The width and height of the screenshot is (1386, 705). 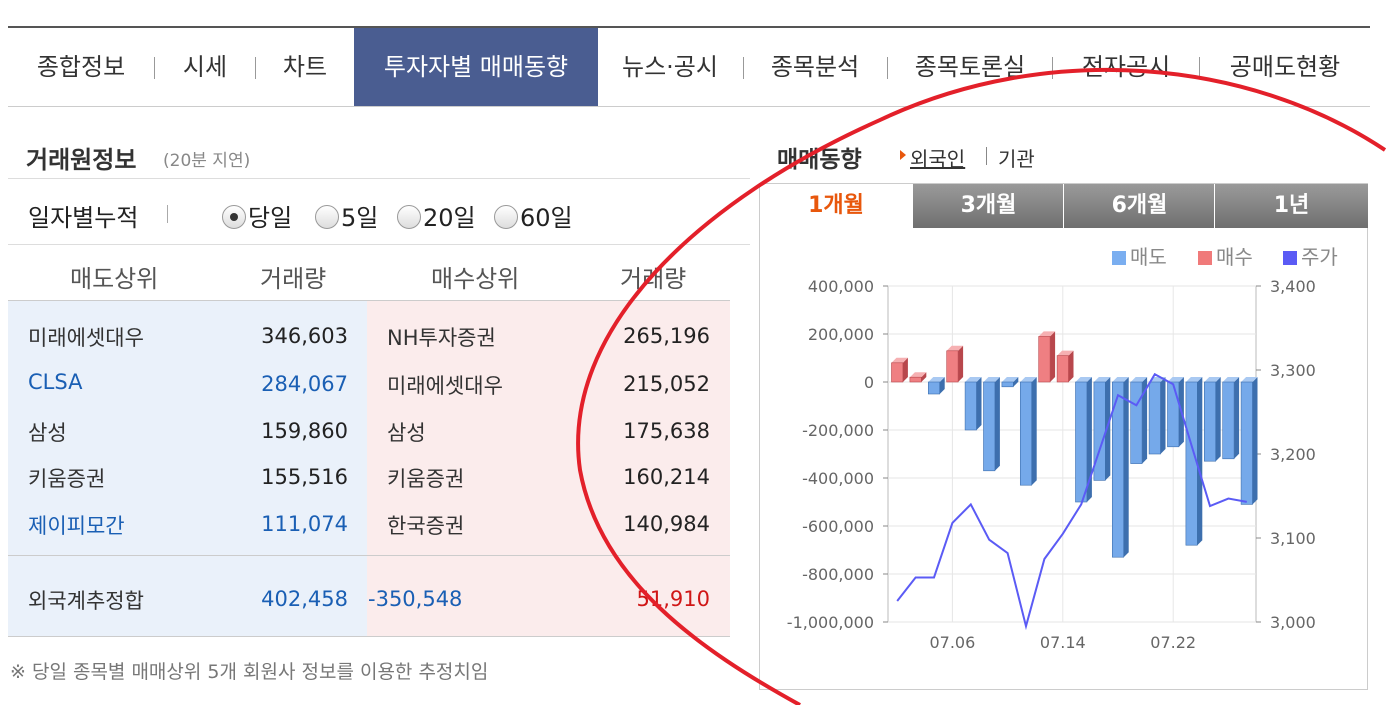 I want to click on sell-volume-foreign: 284,067, so click(x=304, y=384).